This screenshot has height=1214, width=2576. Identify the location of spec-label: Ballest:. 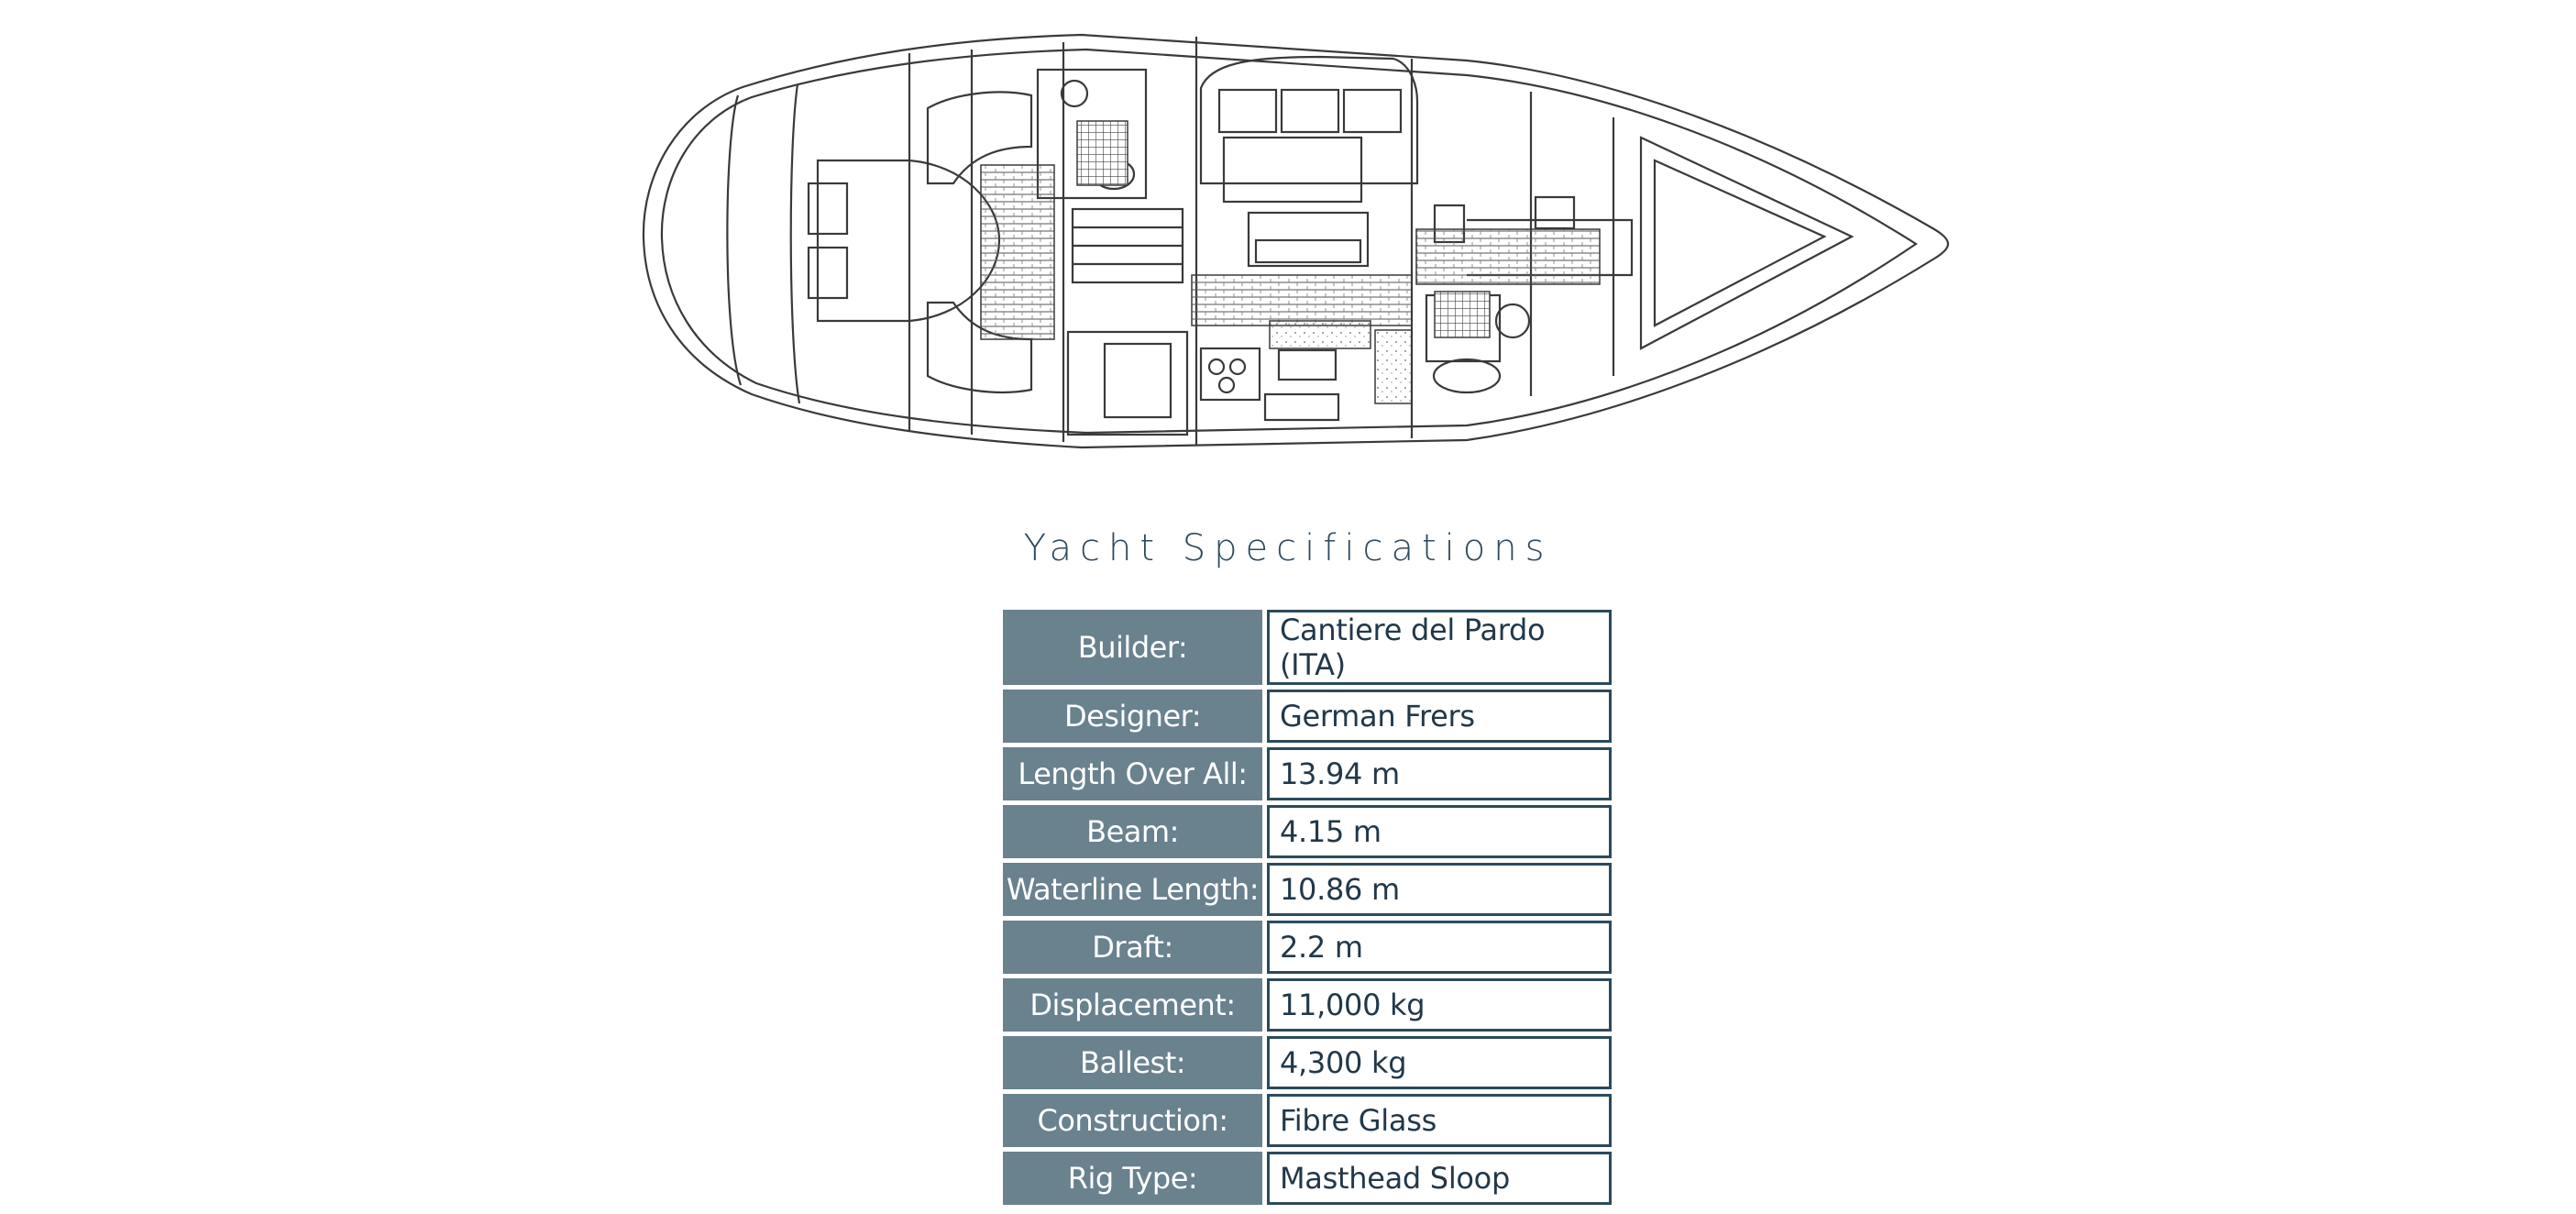
(1132, 1062).